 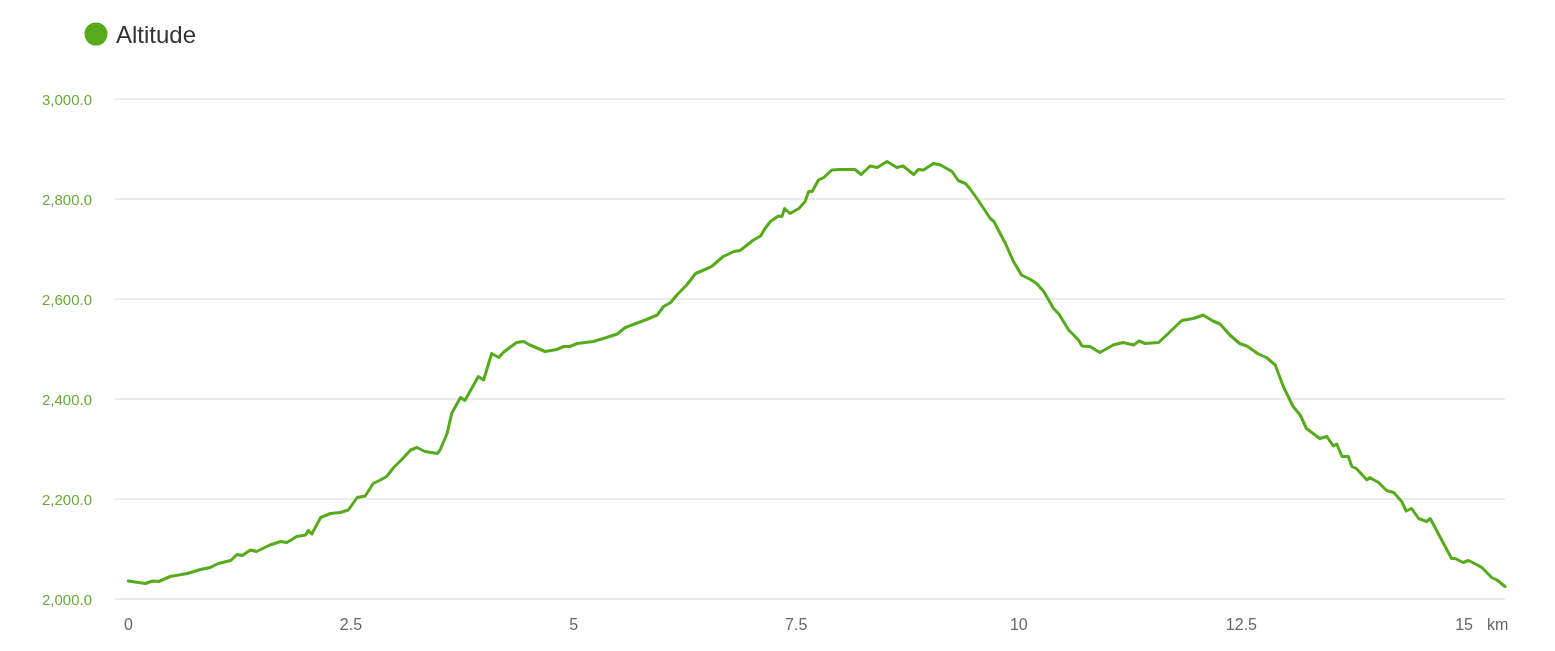 What do you see at coordinates (574, 624) in the screenshot?
I see `x-tick-label: 5` at bounding box center [574, 624].